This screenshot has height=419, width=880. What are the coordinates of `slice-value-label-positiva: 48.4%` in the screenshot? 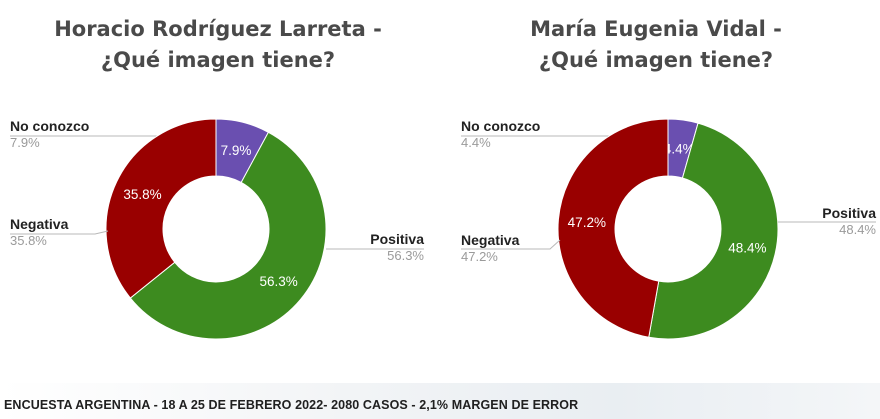 It's located at (747, 247).